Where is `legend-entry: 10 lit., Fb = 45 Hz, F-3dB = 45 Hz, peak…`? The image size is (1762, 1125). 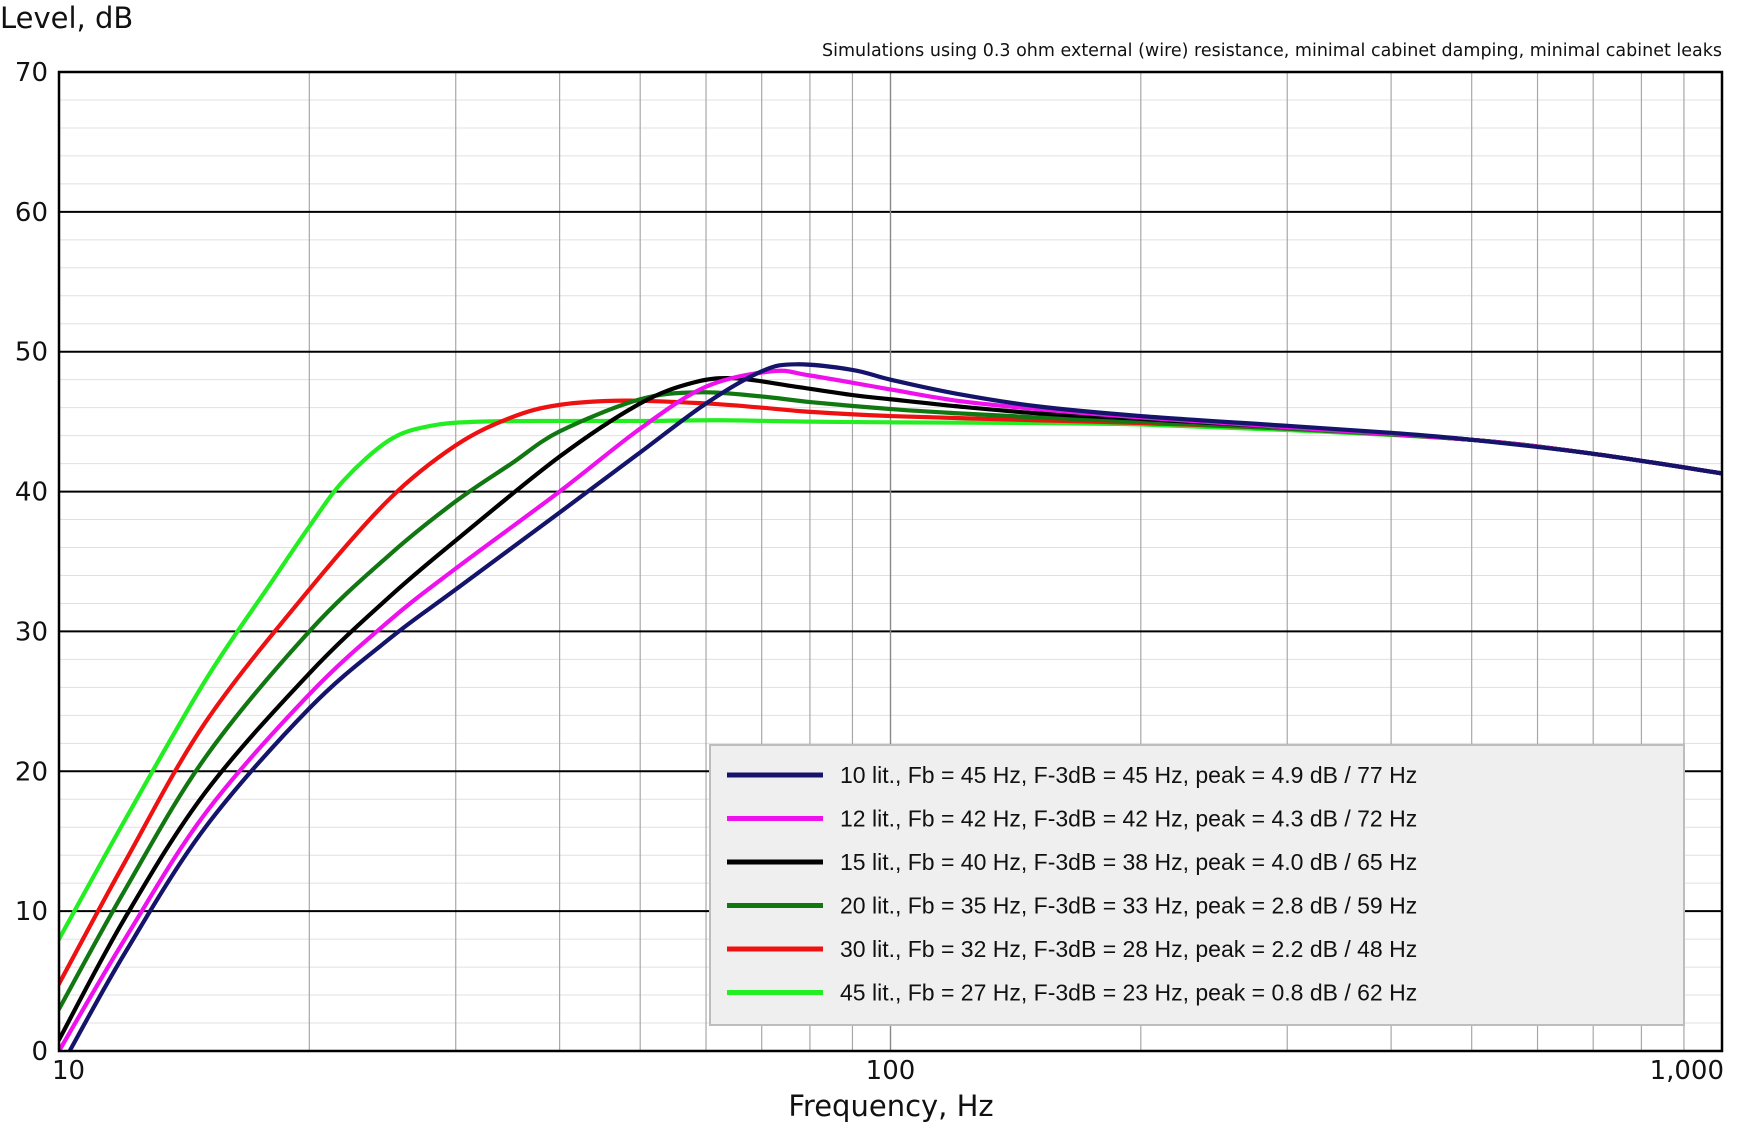 legend-entry: 10 lit., Fb = 45 Hz, F-3dB = 45 Hz, peak… is located at coordinates (1128, 775).